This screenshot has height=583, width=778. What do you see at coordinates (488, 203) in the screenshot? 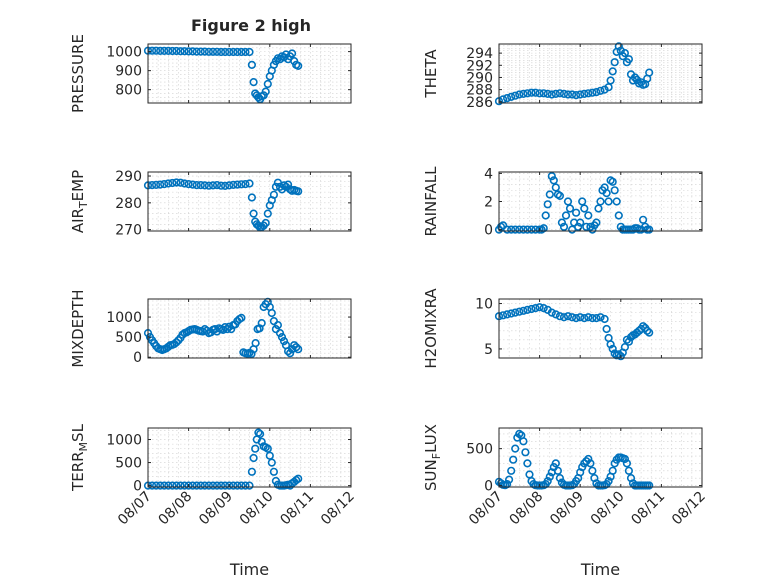
I see `y-tick-label: 2` at bounding box center [488, 203].